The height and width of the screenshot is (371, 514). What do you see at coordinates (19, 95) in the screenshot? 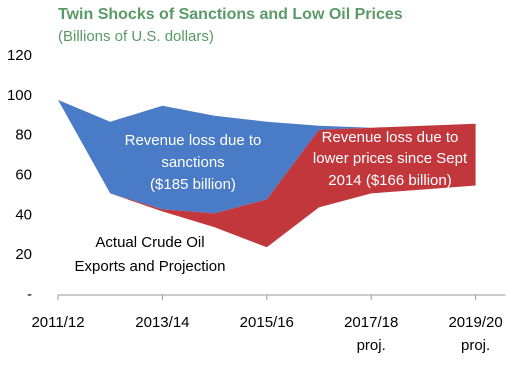
I see `y-tick-label: 100` at bounding box center [19, 95].